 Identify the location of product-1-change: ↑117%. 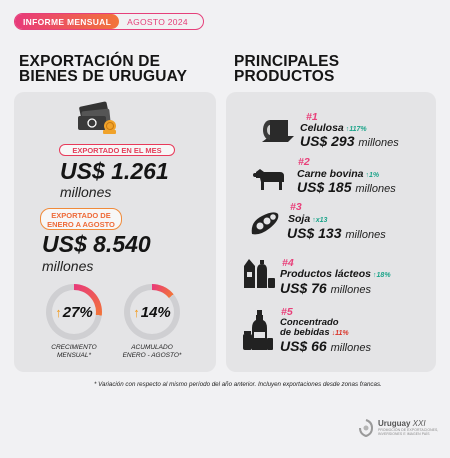
(356, 129).